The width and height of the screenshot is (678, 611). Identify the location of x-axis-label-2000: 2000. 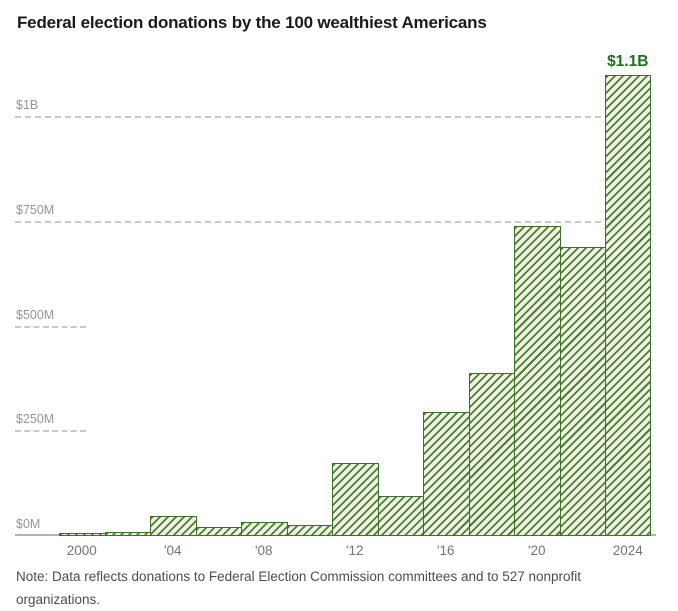
(81, 550).